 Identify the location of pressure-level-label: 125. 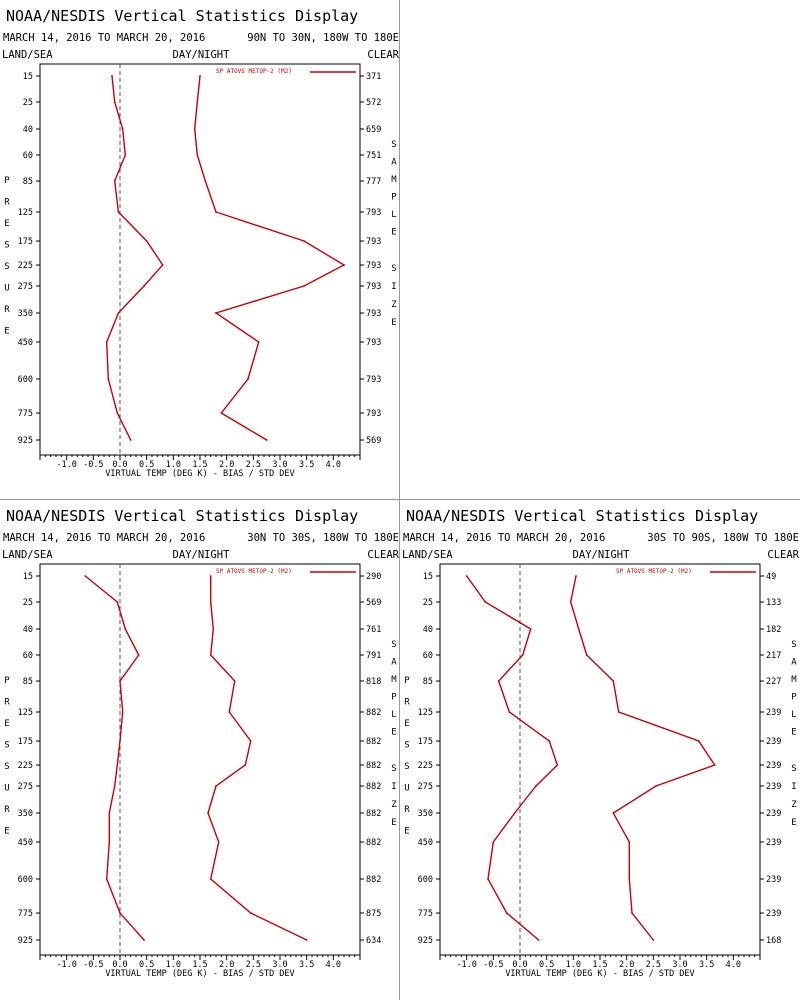
(25, 713).